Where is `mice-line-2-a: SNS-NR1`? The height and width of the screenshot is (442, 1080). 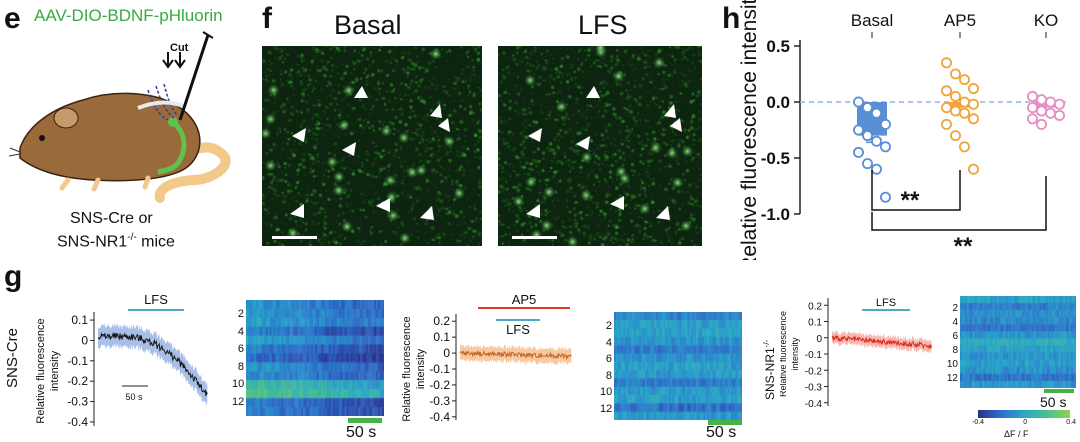 mice-line-2-a: SNS-NR1 is located at coordinates (92, 242).